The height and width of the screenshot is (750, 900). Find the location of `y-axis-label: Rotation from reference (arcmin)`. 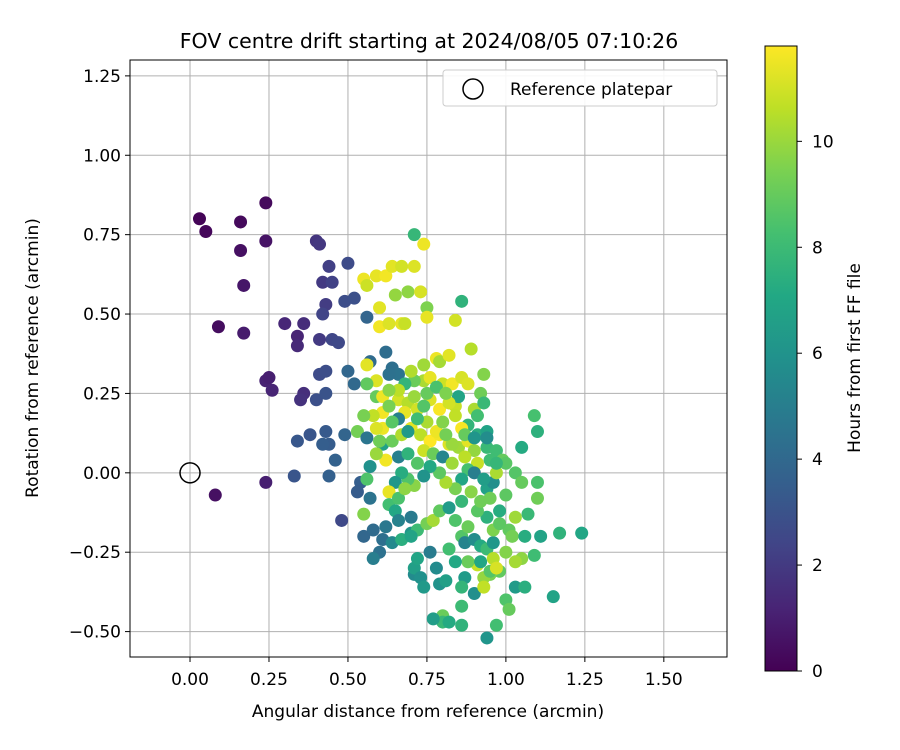

y-axis-label: Rotation from reference (arcmin) is located at coordinates (33, 358).